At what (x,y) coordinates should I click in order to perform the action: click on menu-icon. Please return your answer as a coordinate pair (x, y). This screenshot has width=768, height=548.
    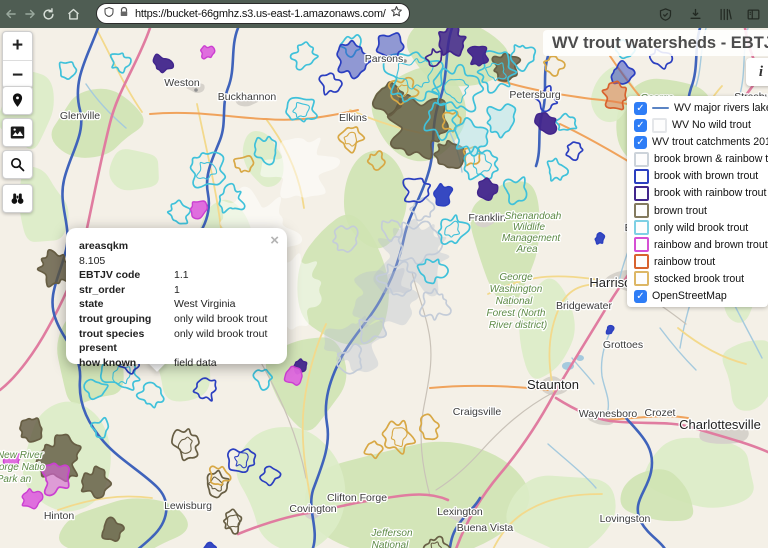
    Looking at the image, I should click on (765, 14).